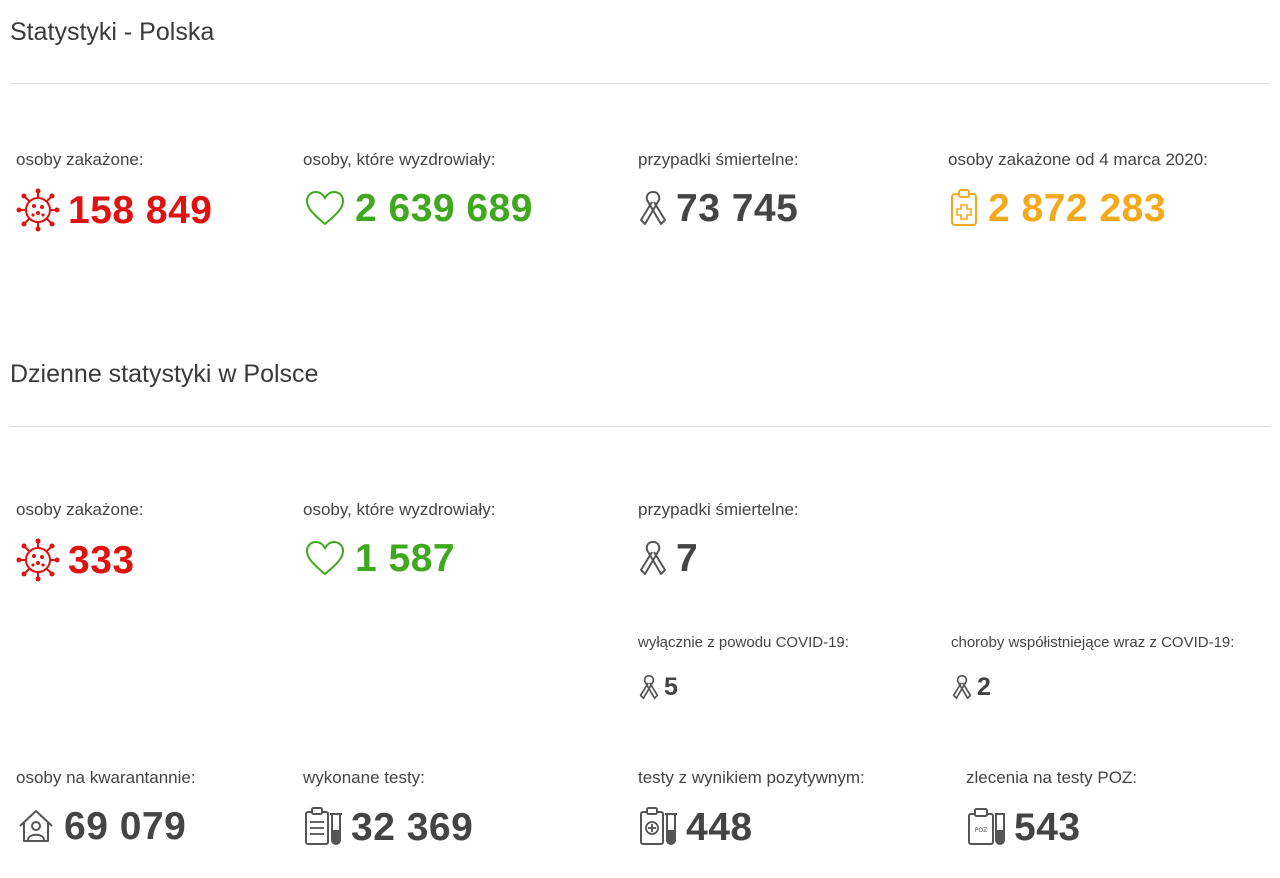 The image size is (1280, 878). I want to click on stat-label: testy z wynikiem pozytywnym:, so click(751, 777).